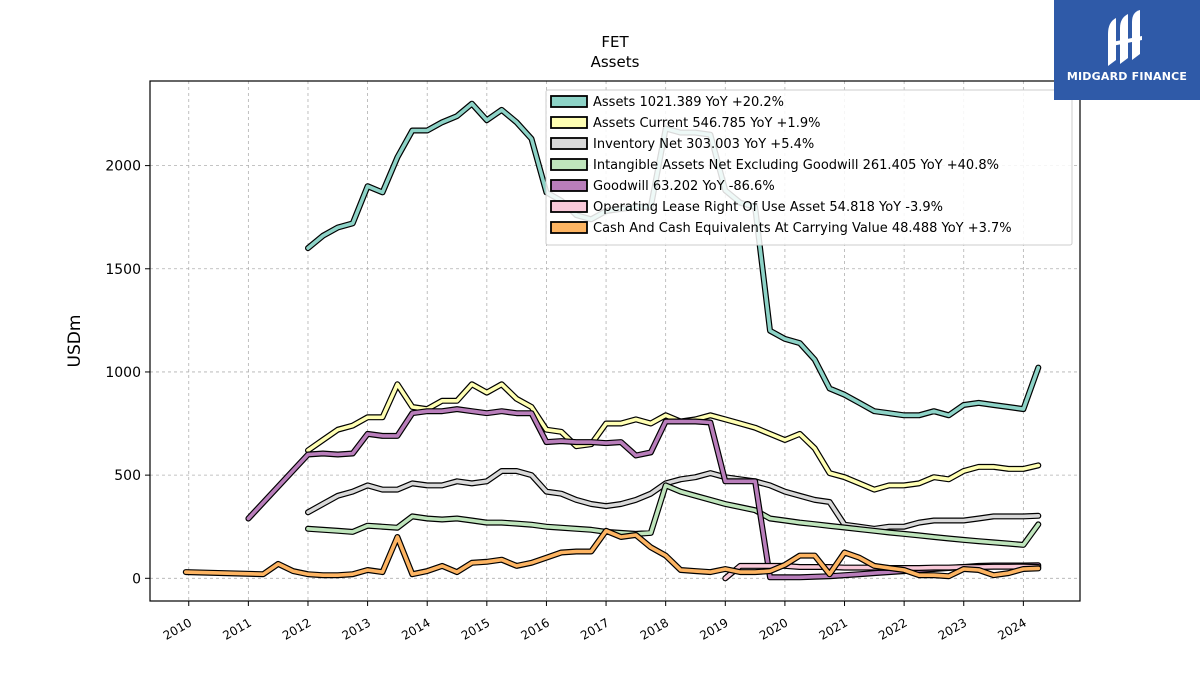 The image size is (1200, 675). I want to click on x-tick-label: 2019, so click(713, 628).